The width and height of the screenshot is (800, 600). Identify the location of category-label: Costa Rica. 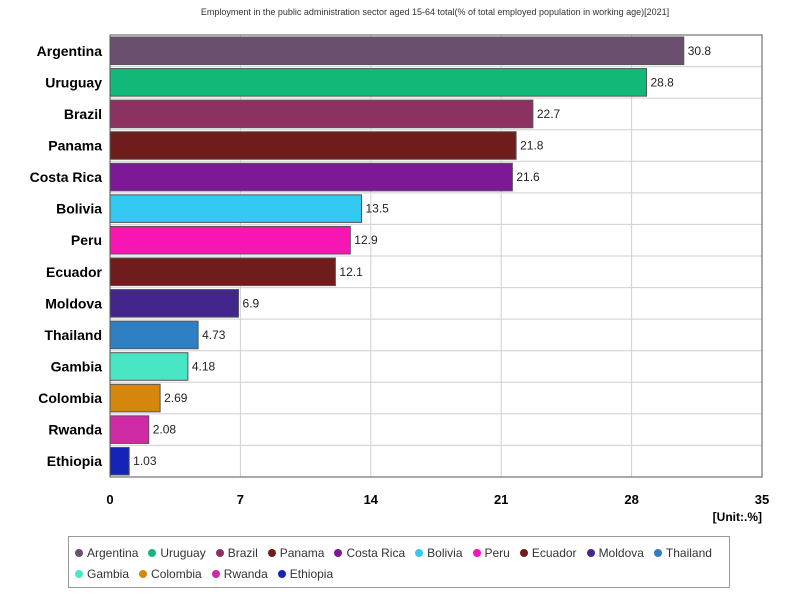
(66, 177).